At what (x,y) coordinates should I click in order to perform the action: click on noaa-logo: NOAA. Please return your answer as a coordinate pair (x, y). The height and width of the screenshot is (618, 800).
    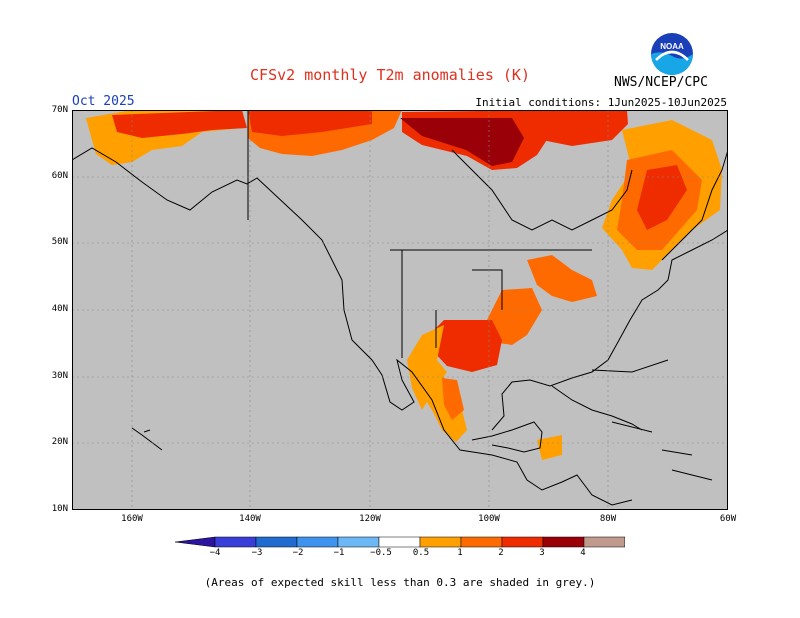
    Looking at the image, I should click on (672, 54).